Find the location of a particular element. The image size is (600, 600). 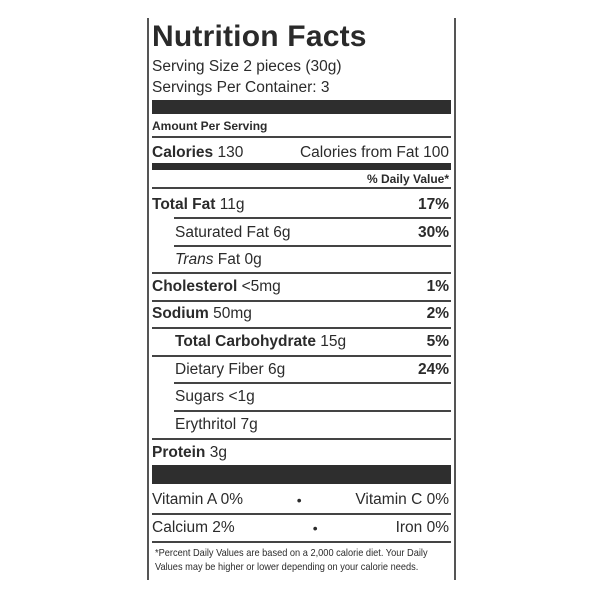

nutrient-amount: 15g is located at coordinates (333, 341).